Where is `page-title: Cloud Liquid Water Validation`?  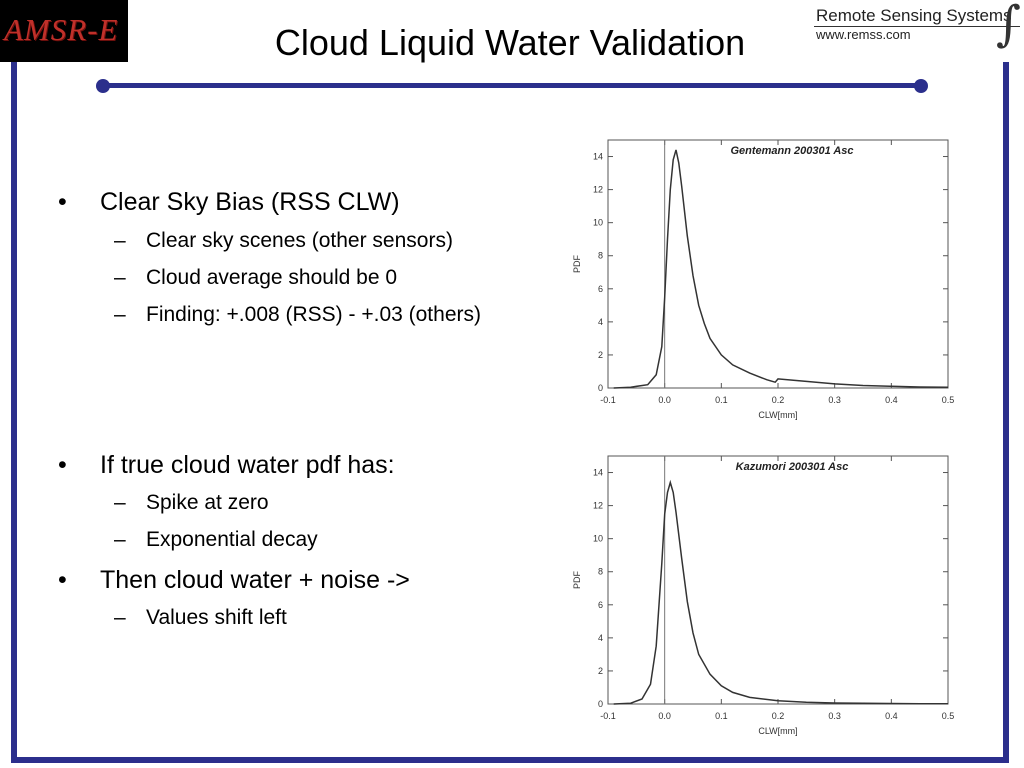 page-title: Cloud Liquid Water Validation is located at coordinates (510, 42).